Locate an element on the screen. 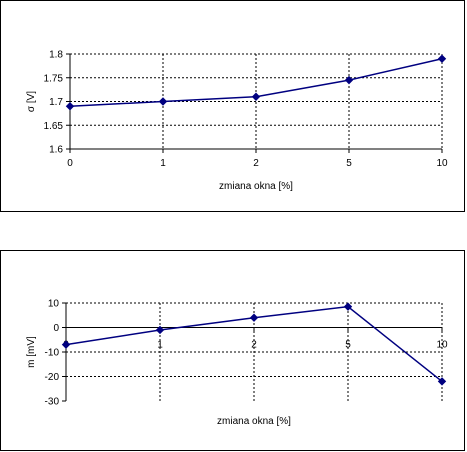 This screenshot has height=452, width=467. m-y-axis-label: m [mV] is located at coordinates (31, 352).